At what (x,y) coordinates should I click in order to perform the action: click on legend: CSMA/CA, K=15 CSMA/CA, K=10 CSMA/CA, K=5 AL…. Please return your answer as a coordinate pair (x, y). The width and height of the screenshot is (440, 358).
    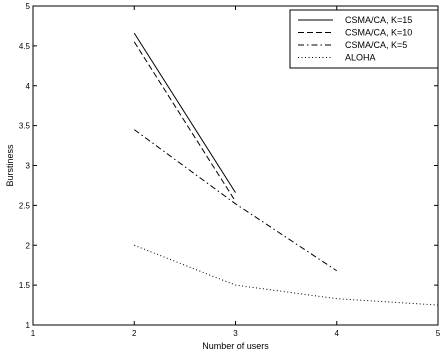
    Looking at the image, I should click on (364, 39).